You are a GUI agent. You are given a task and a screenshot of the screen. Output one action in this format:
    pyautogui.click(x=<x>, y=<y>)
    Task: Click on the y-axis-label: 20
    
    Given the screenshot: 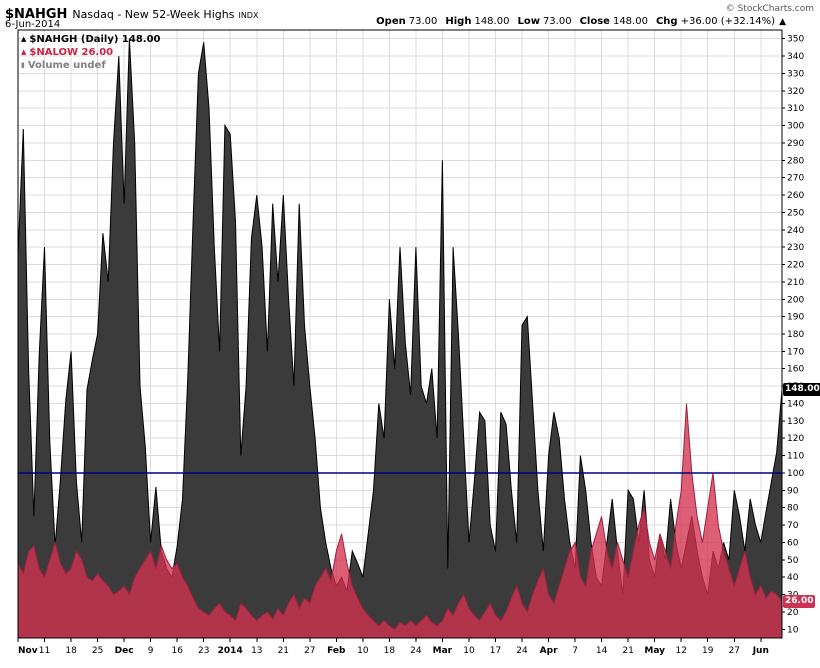 What is the action you would take?
    pyautogui.click(x=793, y=613)
    